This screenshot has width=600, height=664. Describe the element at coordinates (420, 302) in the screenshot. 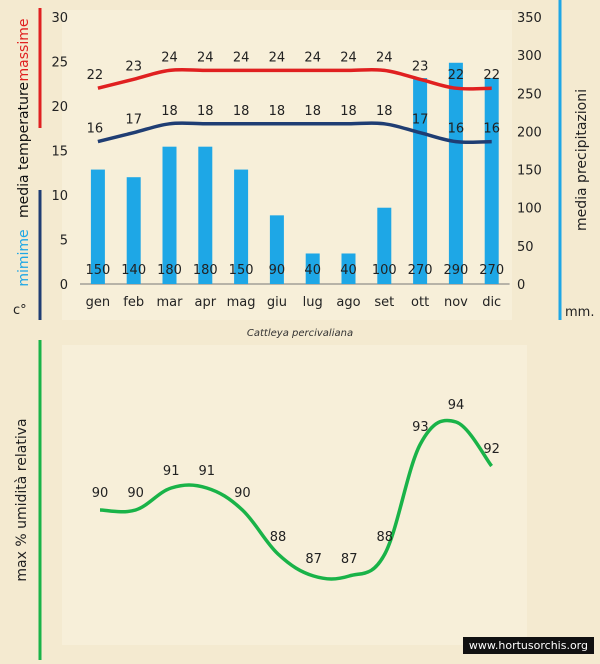

I see `top-category-label: ott` at that location.